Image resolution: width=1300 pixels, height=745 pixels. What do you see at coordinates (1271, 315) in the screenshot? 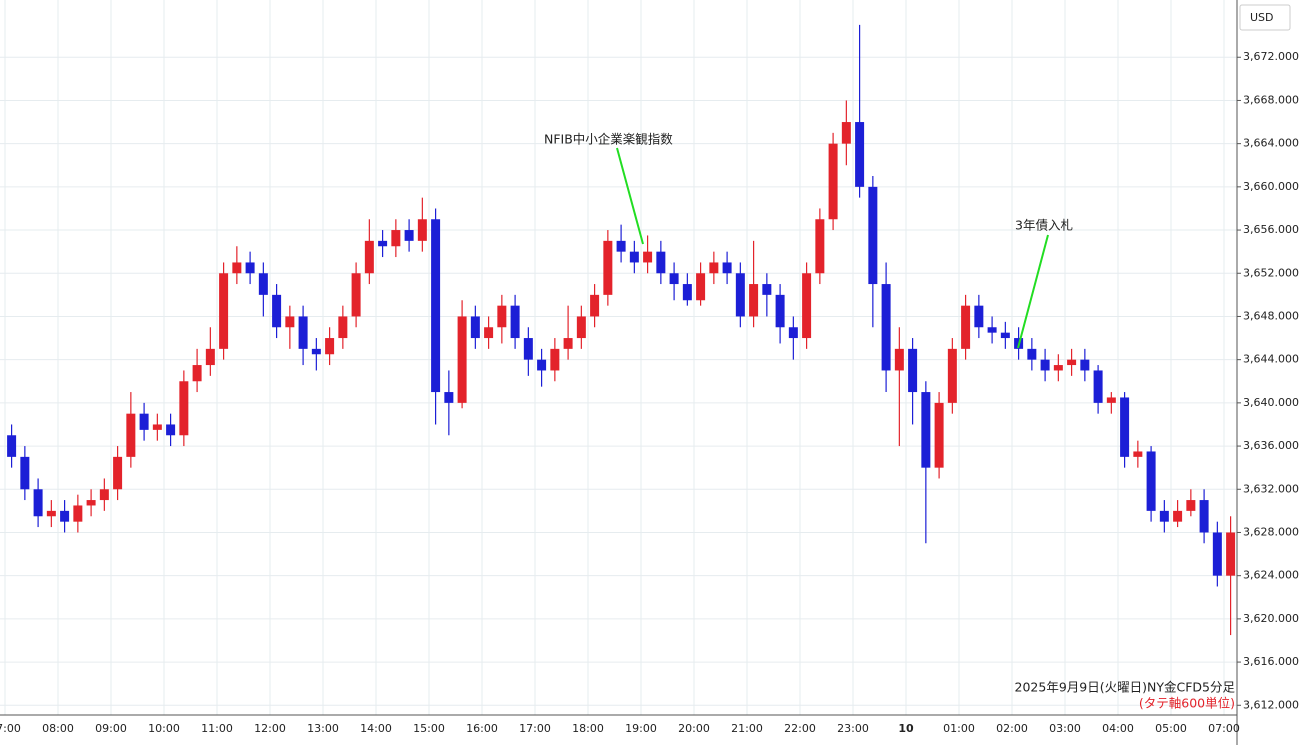
I see `y-tick-label: 3,648.000` at bounding box center [1271, 315].